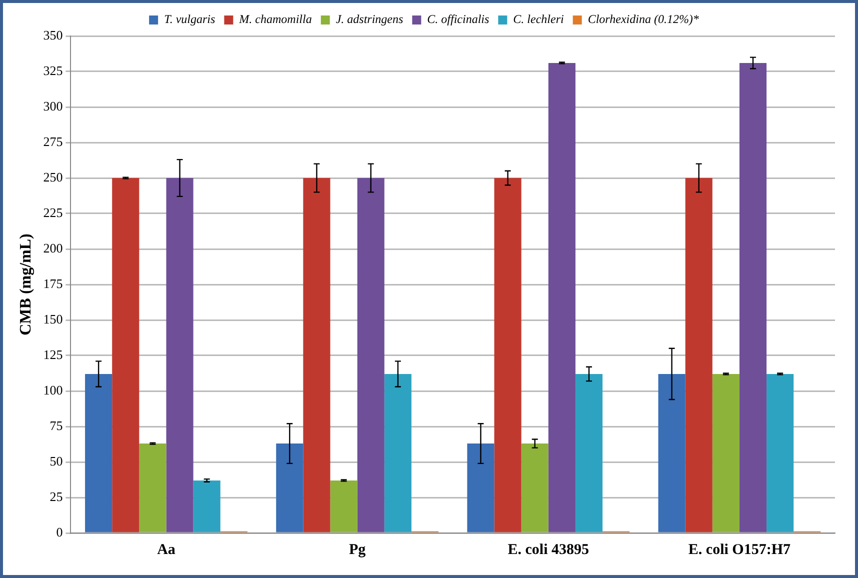  What do you see at coordinates (538, 19) in the screenshot?
I see `legend-label: C. lechleri` at bounding box center [538, 19].